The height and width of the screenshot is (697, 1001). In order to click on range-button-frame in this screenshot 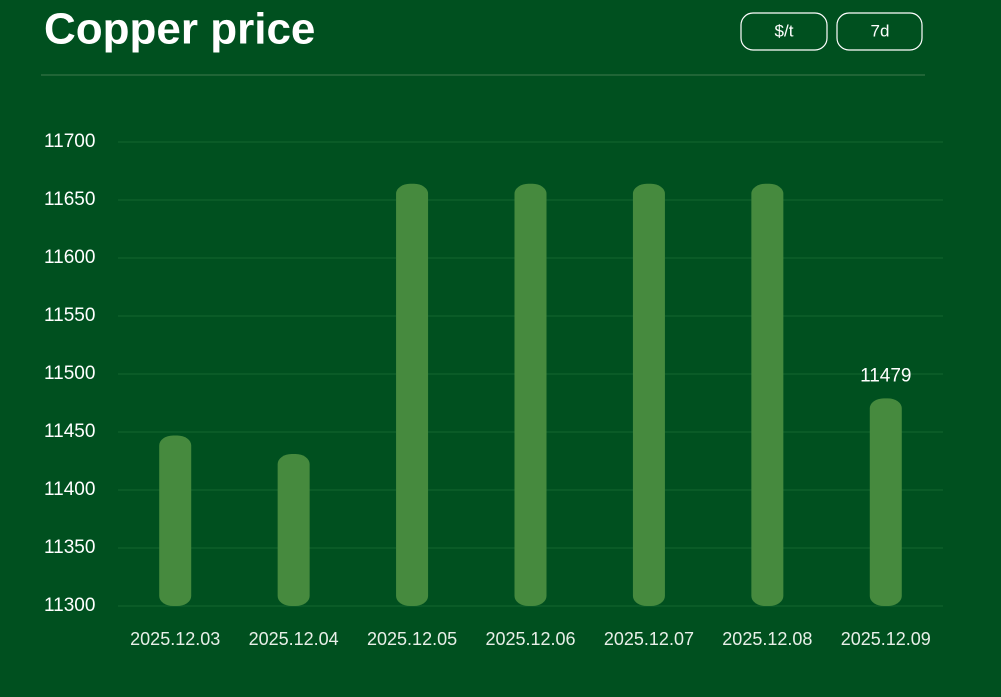, I will do `click(879, 31)`.